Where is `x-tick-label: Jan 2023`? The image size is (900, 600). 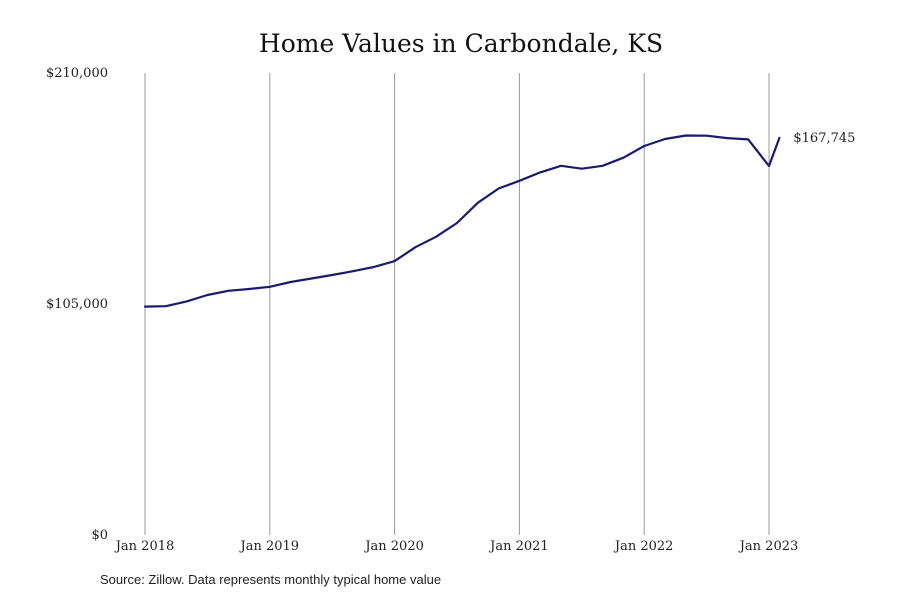
x-tick-label: Jan 2023 is located at coordinates (768, 546).